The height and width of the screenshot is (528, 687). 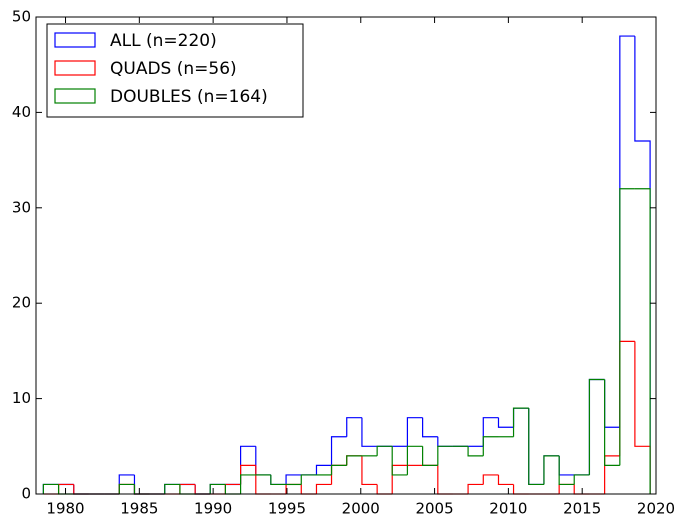 I want to click on y-tick-label: 40, so click(x=21, y=112).